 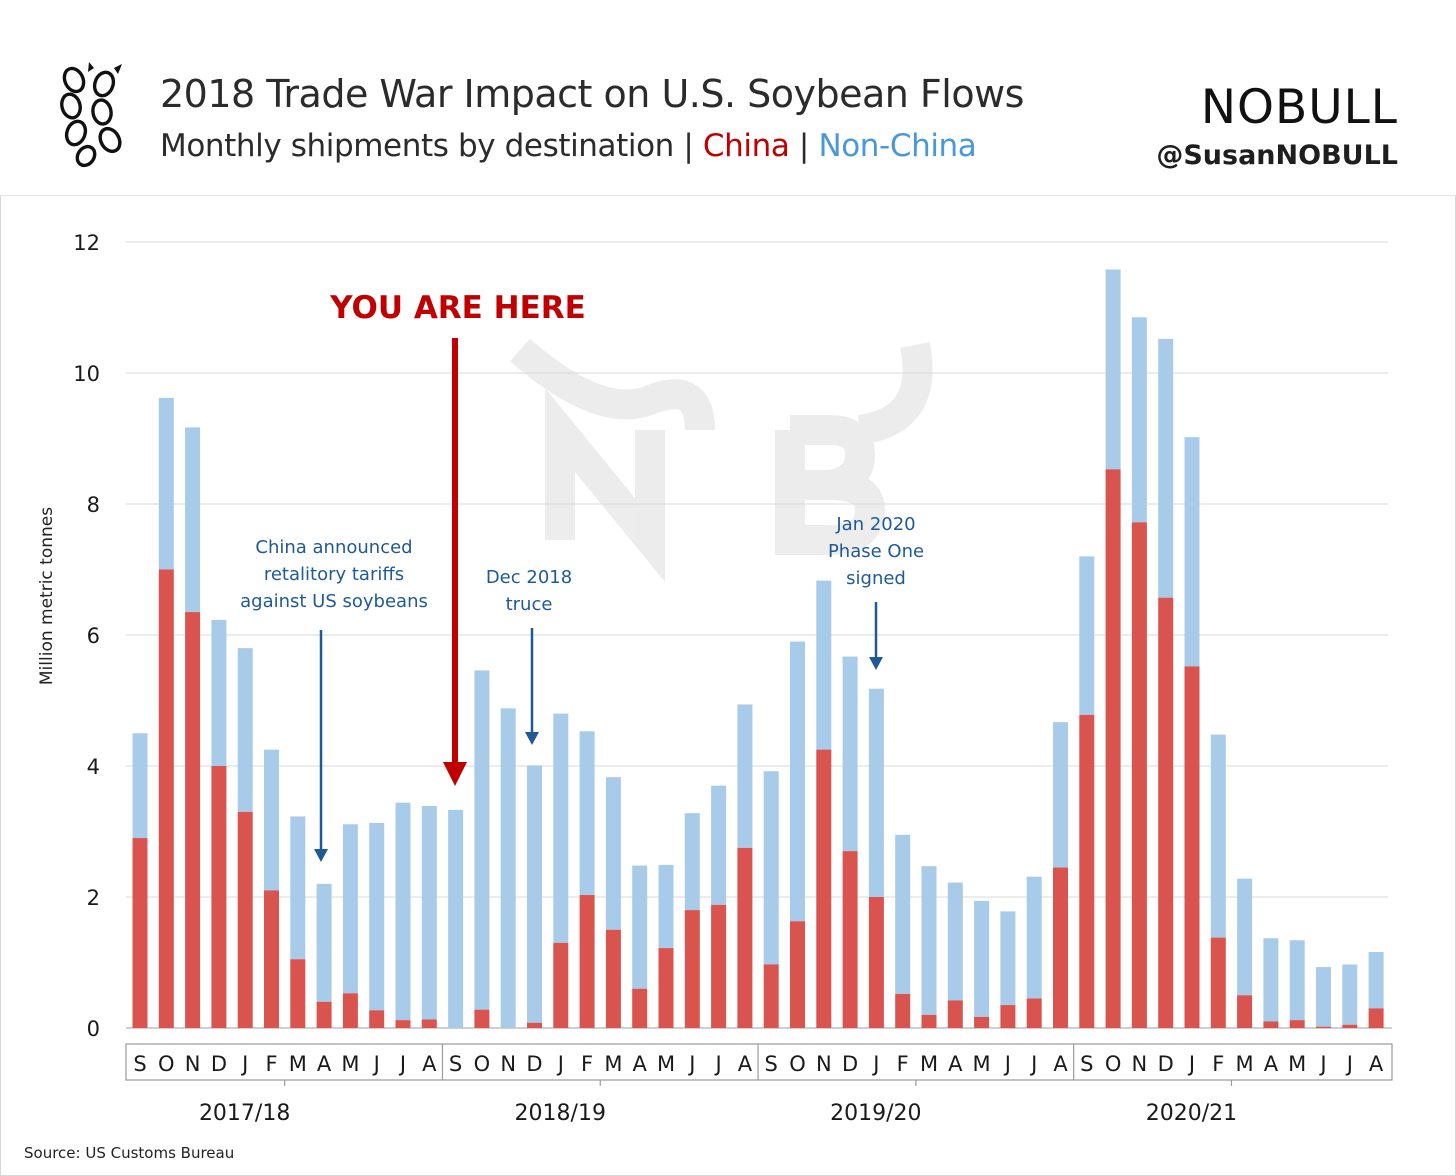 What do you see at coordinates (86, 374) in the screenshot?
I see `y-tick-label: 10` at bounding box center [86, 374].